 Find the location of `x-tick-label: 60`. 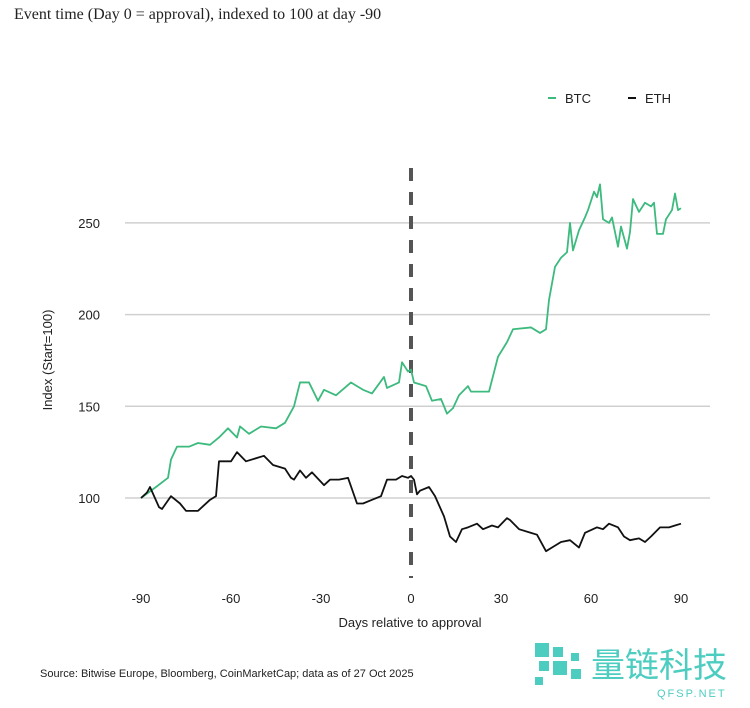

x-tick-label: 60 is located at coordinates (591, 598).